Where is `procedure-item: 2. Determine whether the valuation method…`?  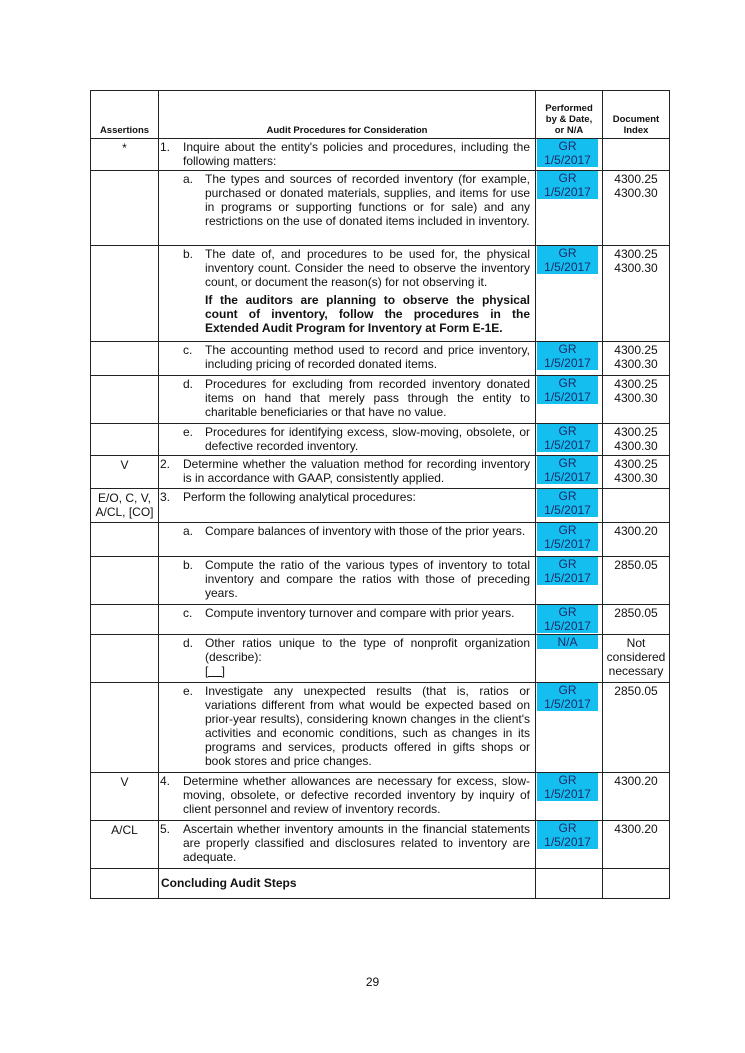
procedure-item: 2. Determine whether the valuation method… is located at coordinates (344, 471).